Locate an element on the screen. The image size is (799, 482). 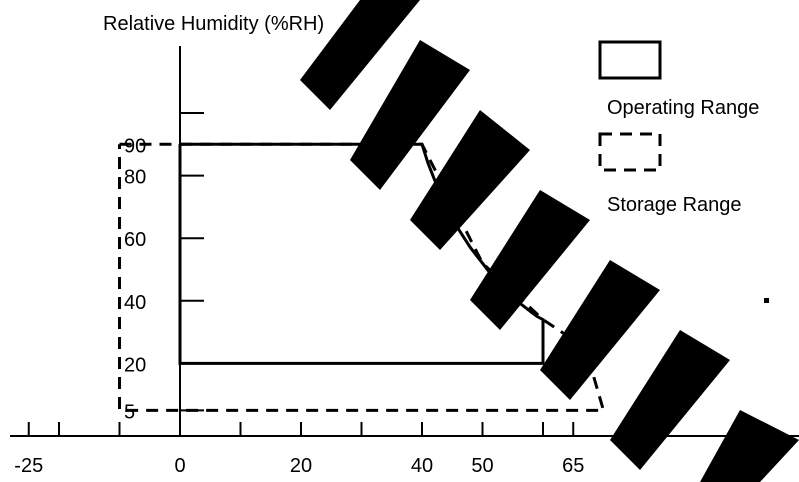
legend-label-operating: Operating Range is located at coordinates (683, 108).